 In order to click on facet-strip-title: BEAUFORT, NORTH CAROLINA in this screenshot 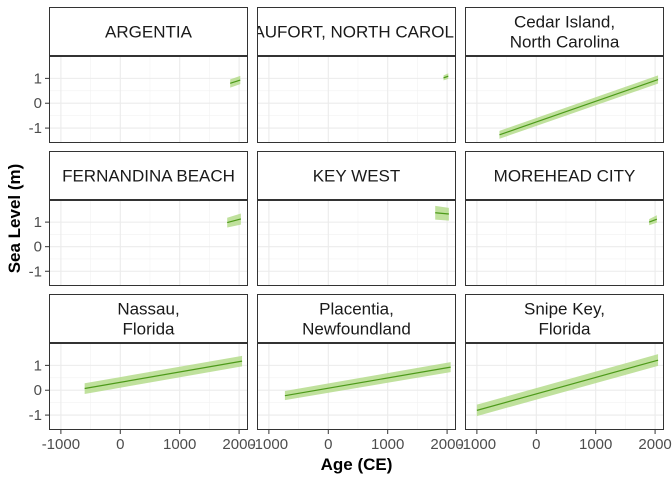, I will do `click(357, 32)`.